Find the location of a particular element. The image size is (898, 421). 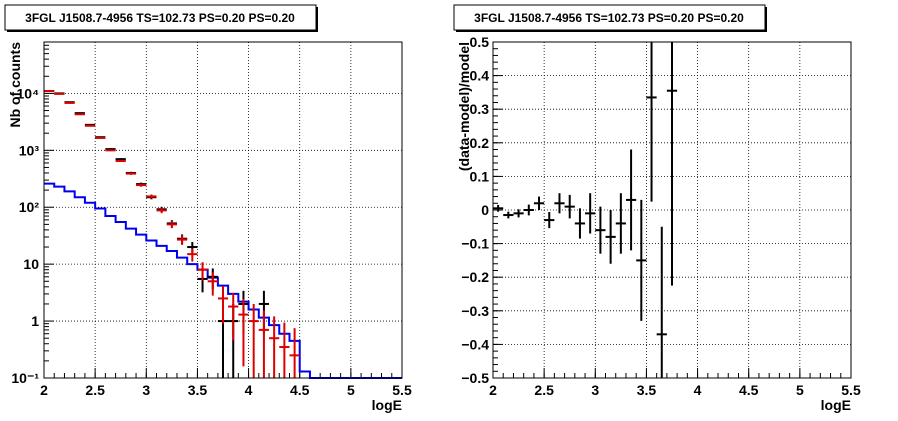

right-x-tick-label: 4.5 is located at coordinates (749, 390).